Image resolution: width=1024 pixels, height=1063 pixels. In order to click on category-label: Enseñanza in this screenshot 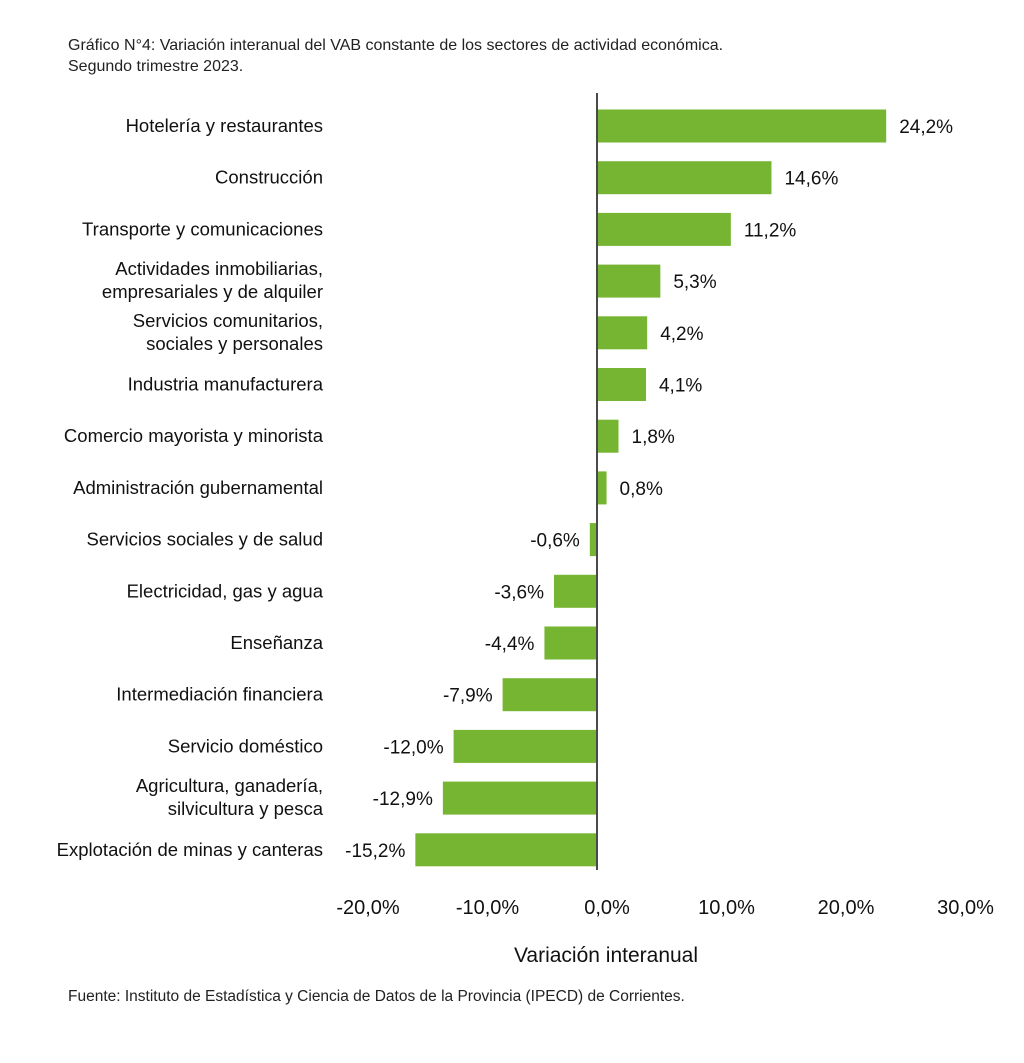, I will do `click(276, 642)`.